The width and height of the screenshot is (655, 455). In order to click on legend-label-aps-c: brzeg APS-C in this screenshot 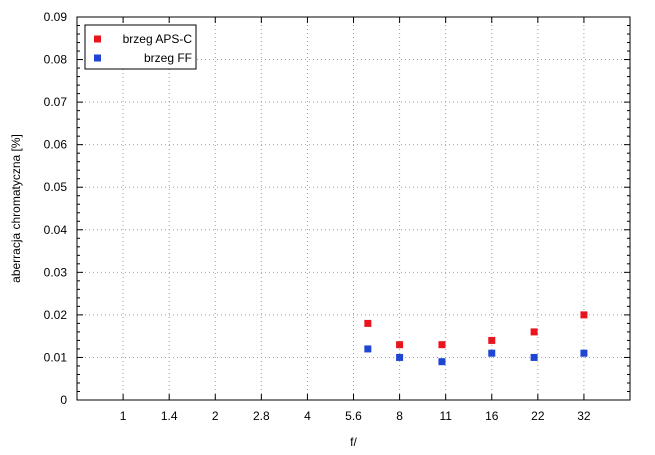, I will do `click(158, 39)`.